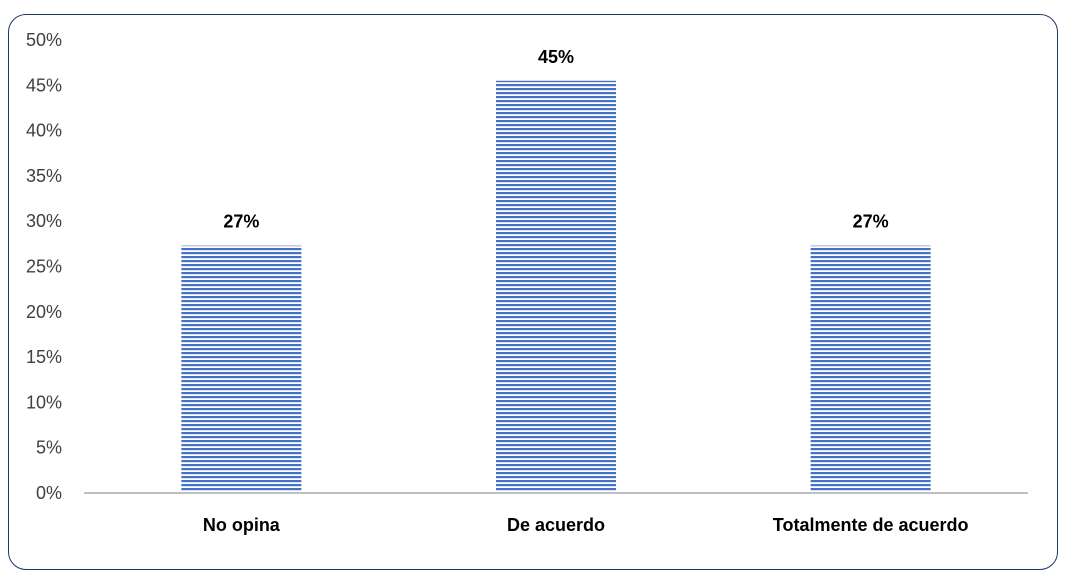 This screenshot has width=1065, height=576. I want to click on y-tick-label: 0%, so click(49, 493).